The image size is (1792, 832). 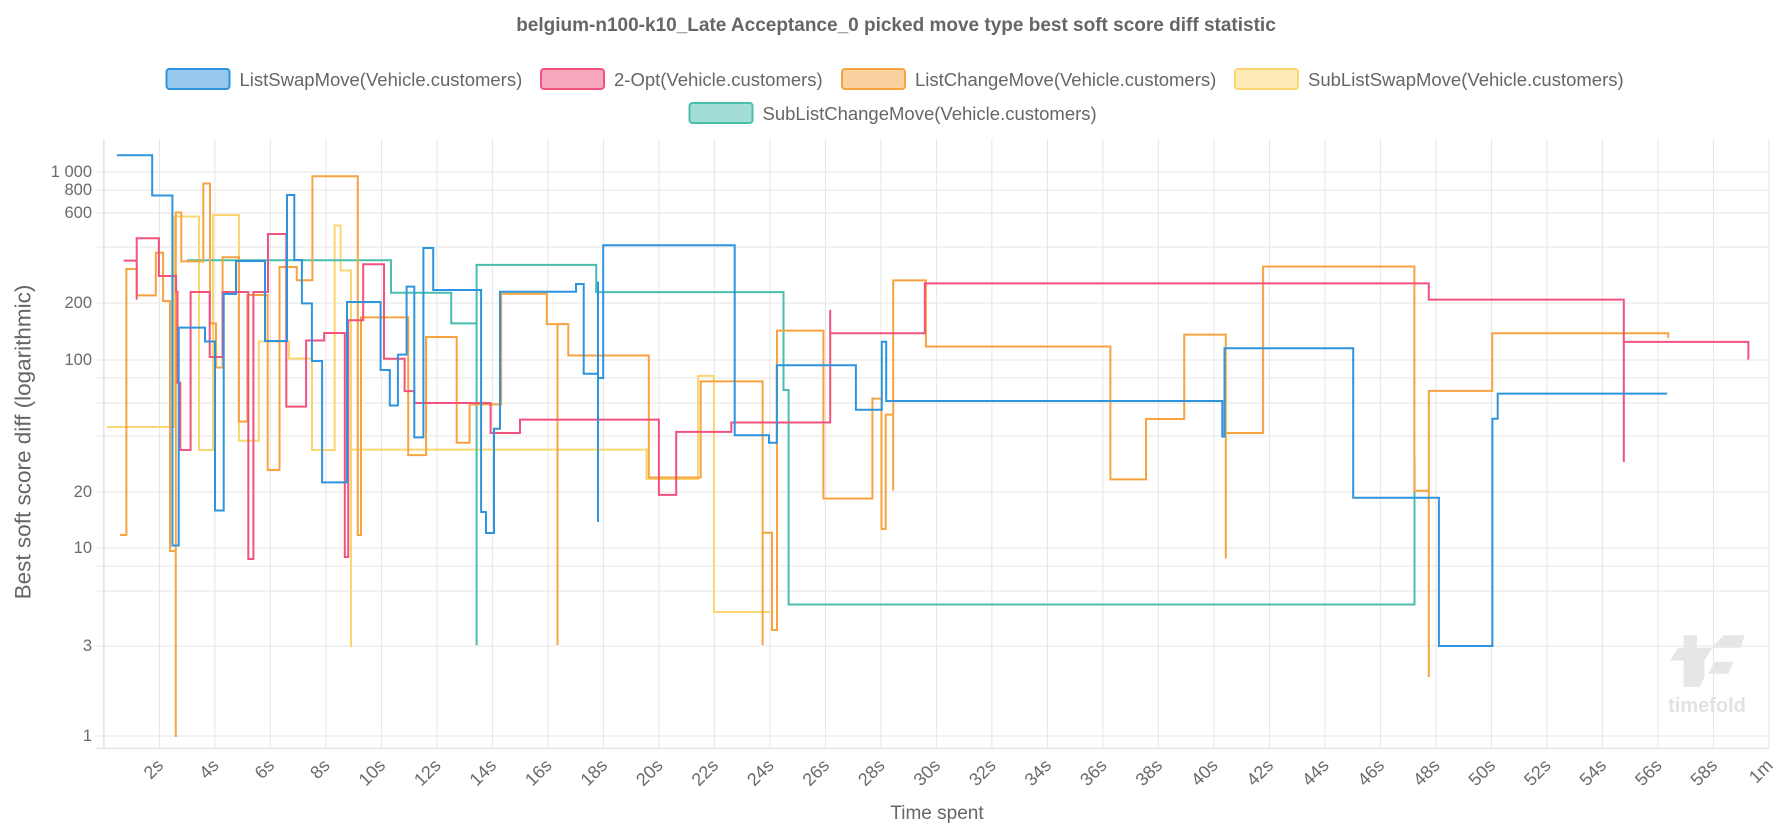 I want to click on svg-text: 1, so click(x=87, y=736).